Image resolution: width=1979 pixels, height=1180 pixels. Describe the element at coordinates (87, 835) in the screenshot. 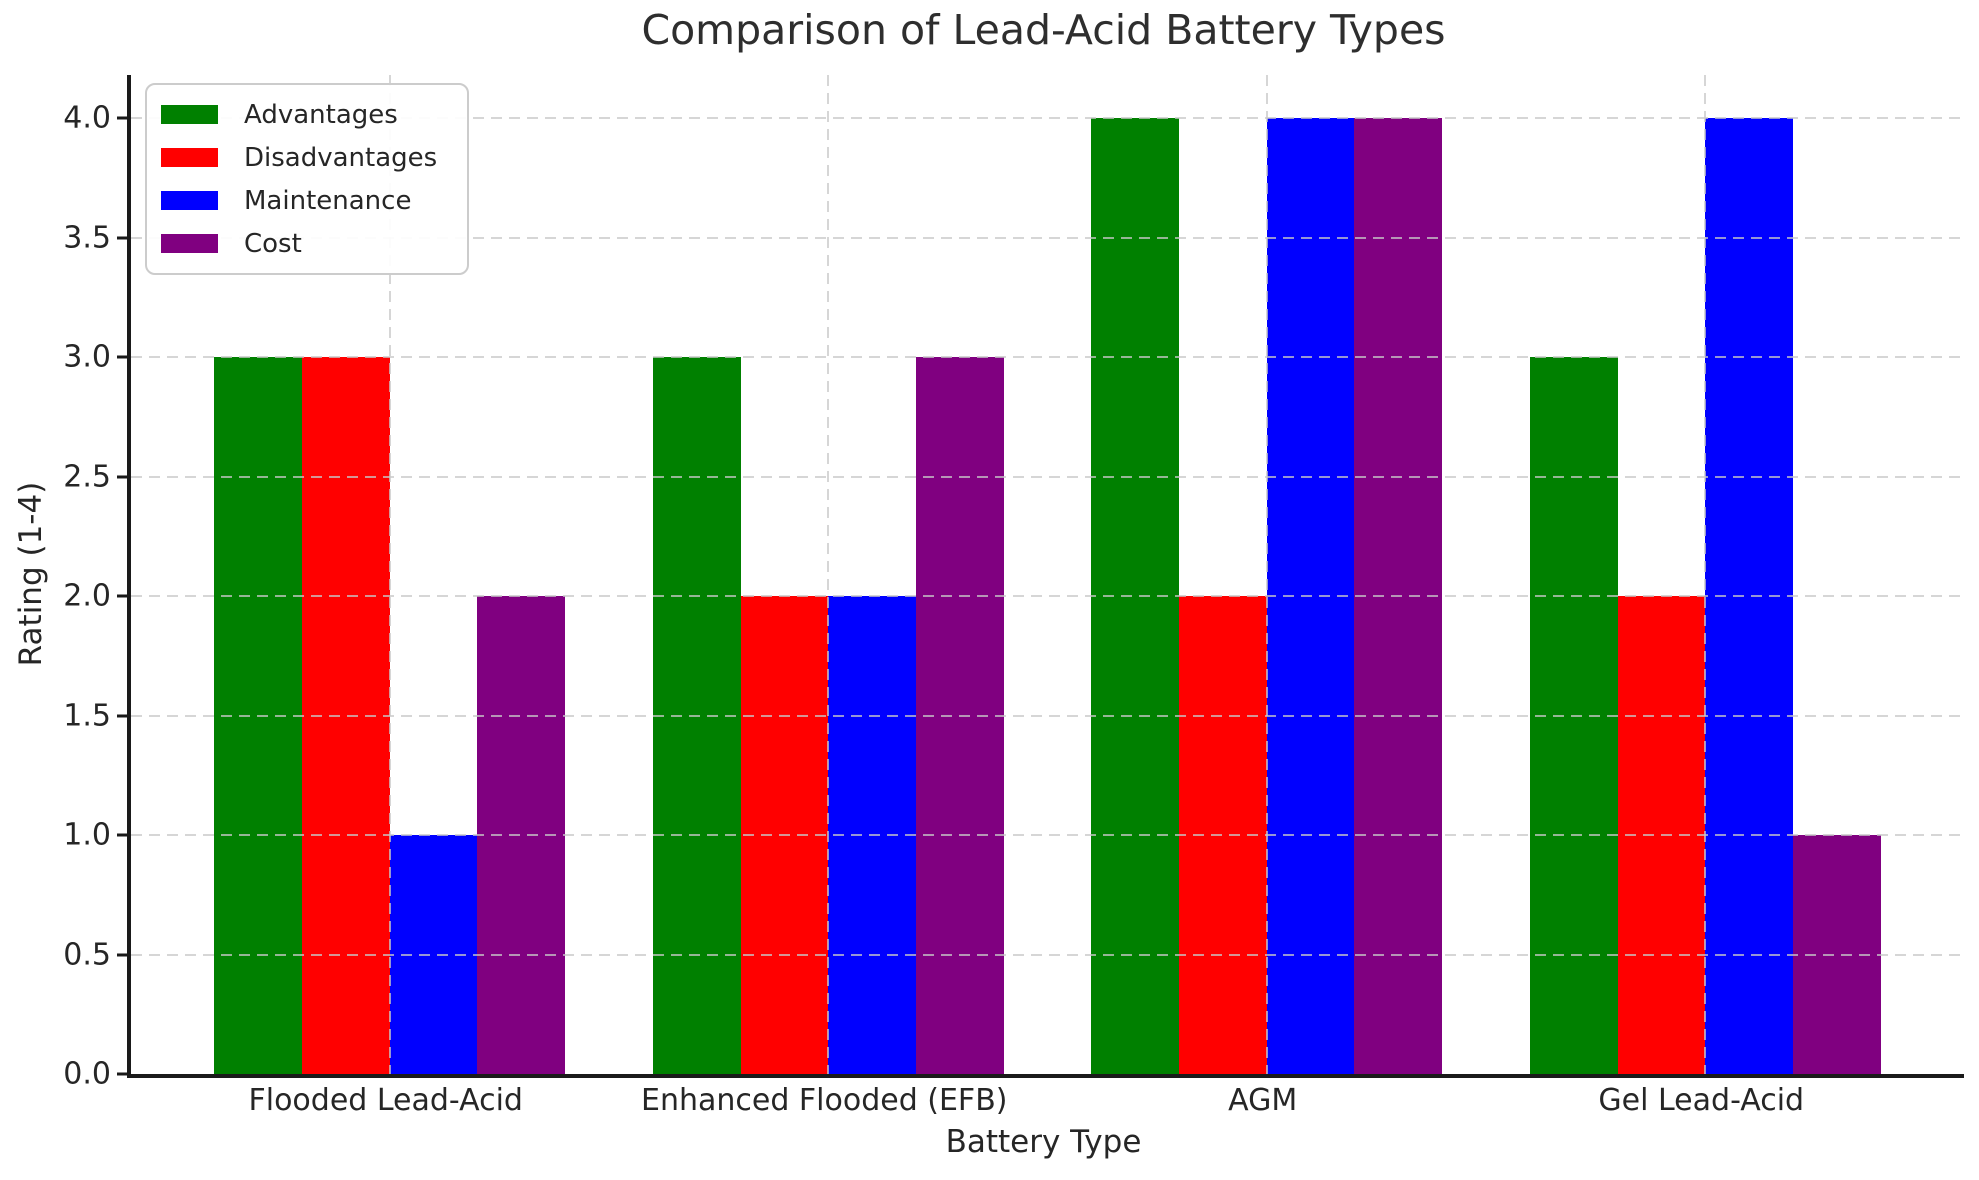

I see `ytick-label-1.0: 1.0` at that location.